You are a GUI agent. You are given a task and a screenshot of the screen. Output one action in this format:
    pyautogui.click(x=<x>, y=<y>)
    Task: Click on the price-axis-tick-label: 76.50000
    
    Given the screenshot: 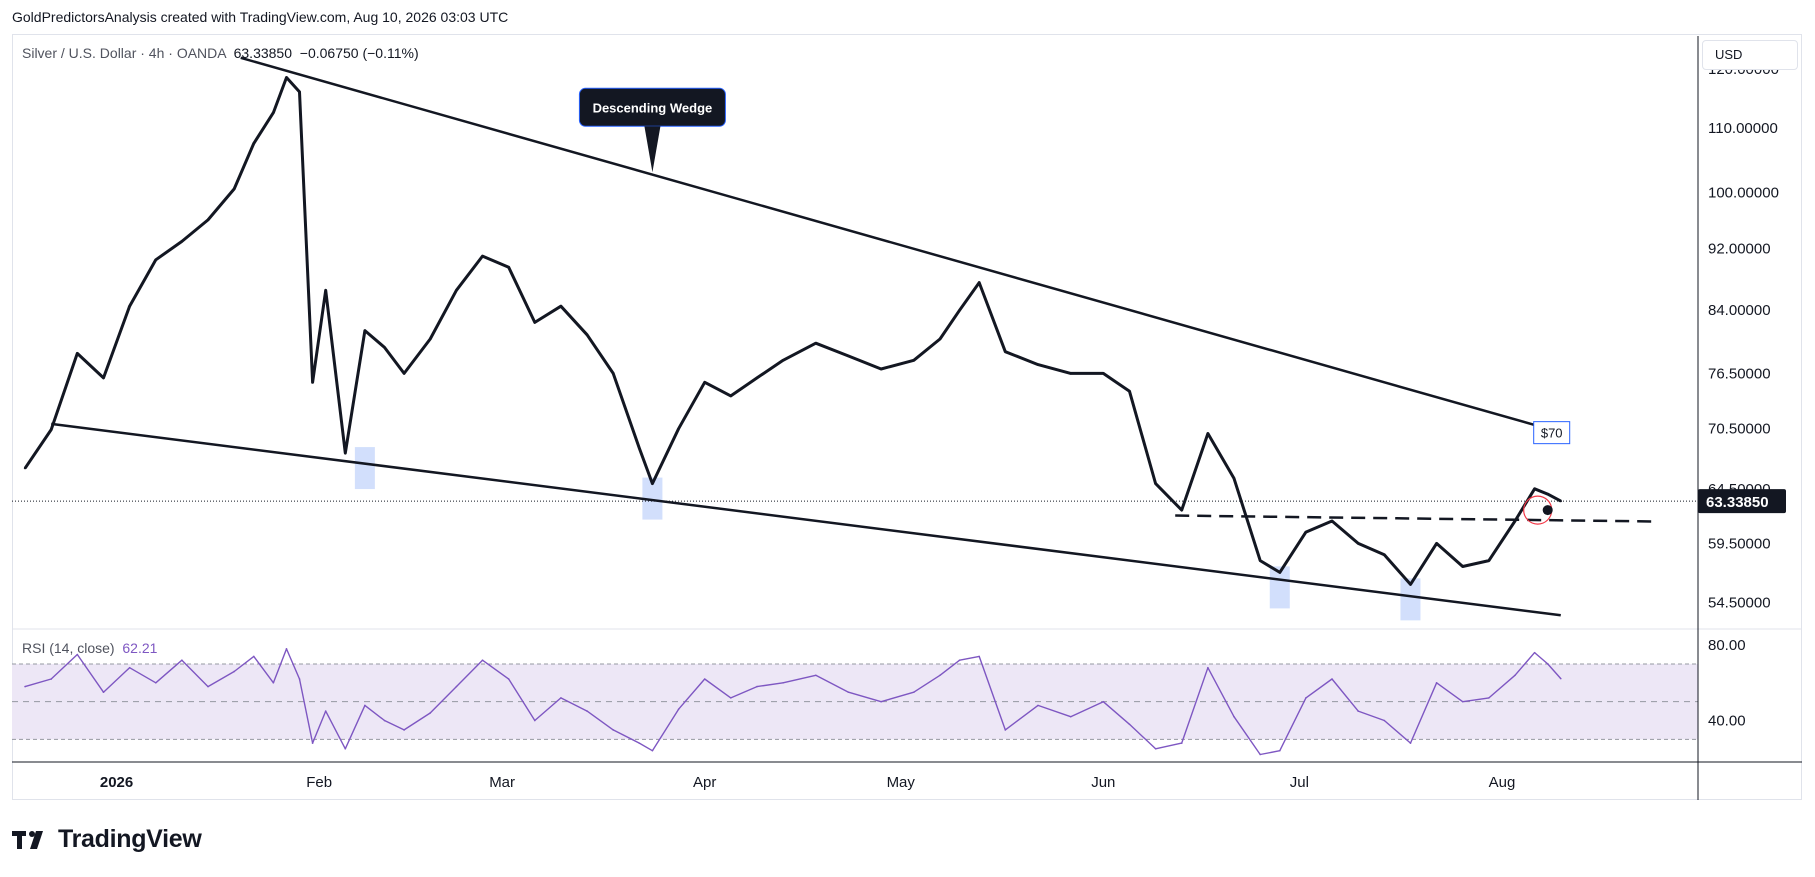 What is the action you would take?
    pyautogui.click(x=1739, y=373)
    